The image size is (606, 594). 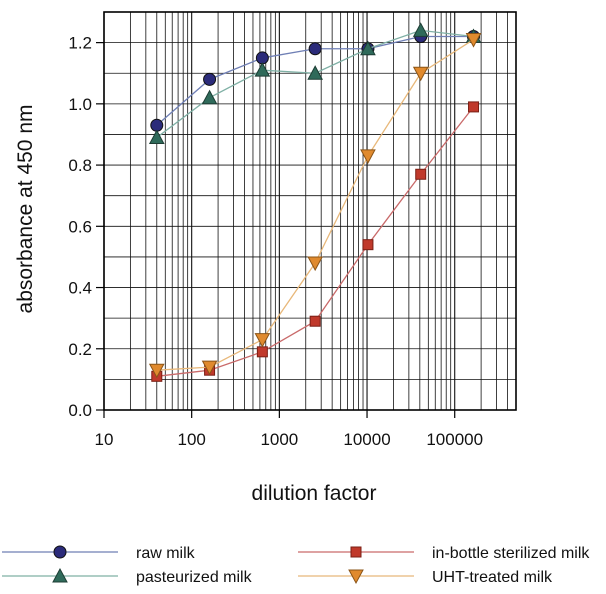 I want to click on y-tick-label: 0.8, so click(x=80, y=165).